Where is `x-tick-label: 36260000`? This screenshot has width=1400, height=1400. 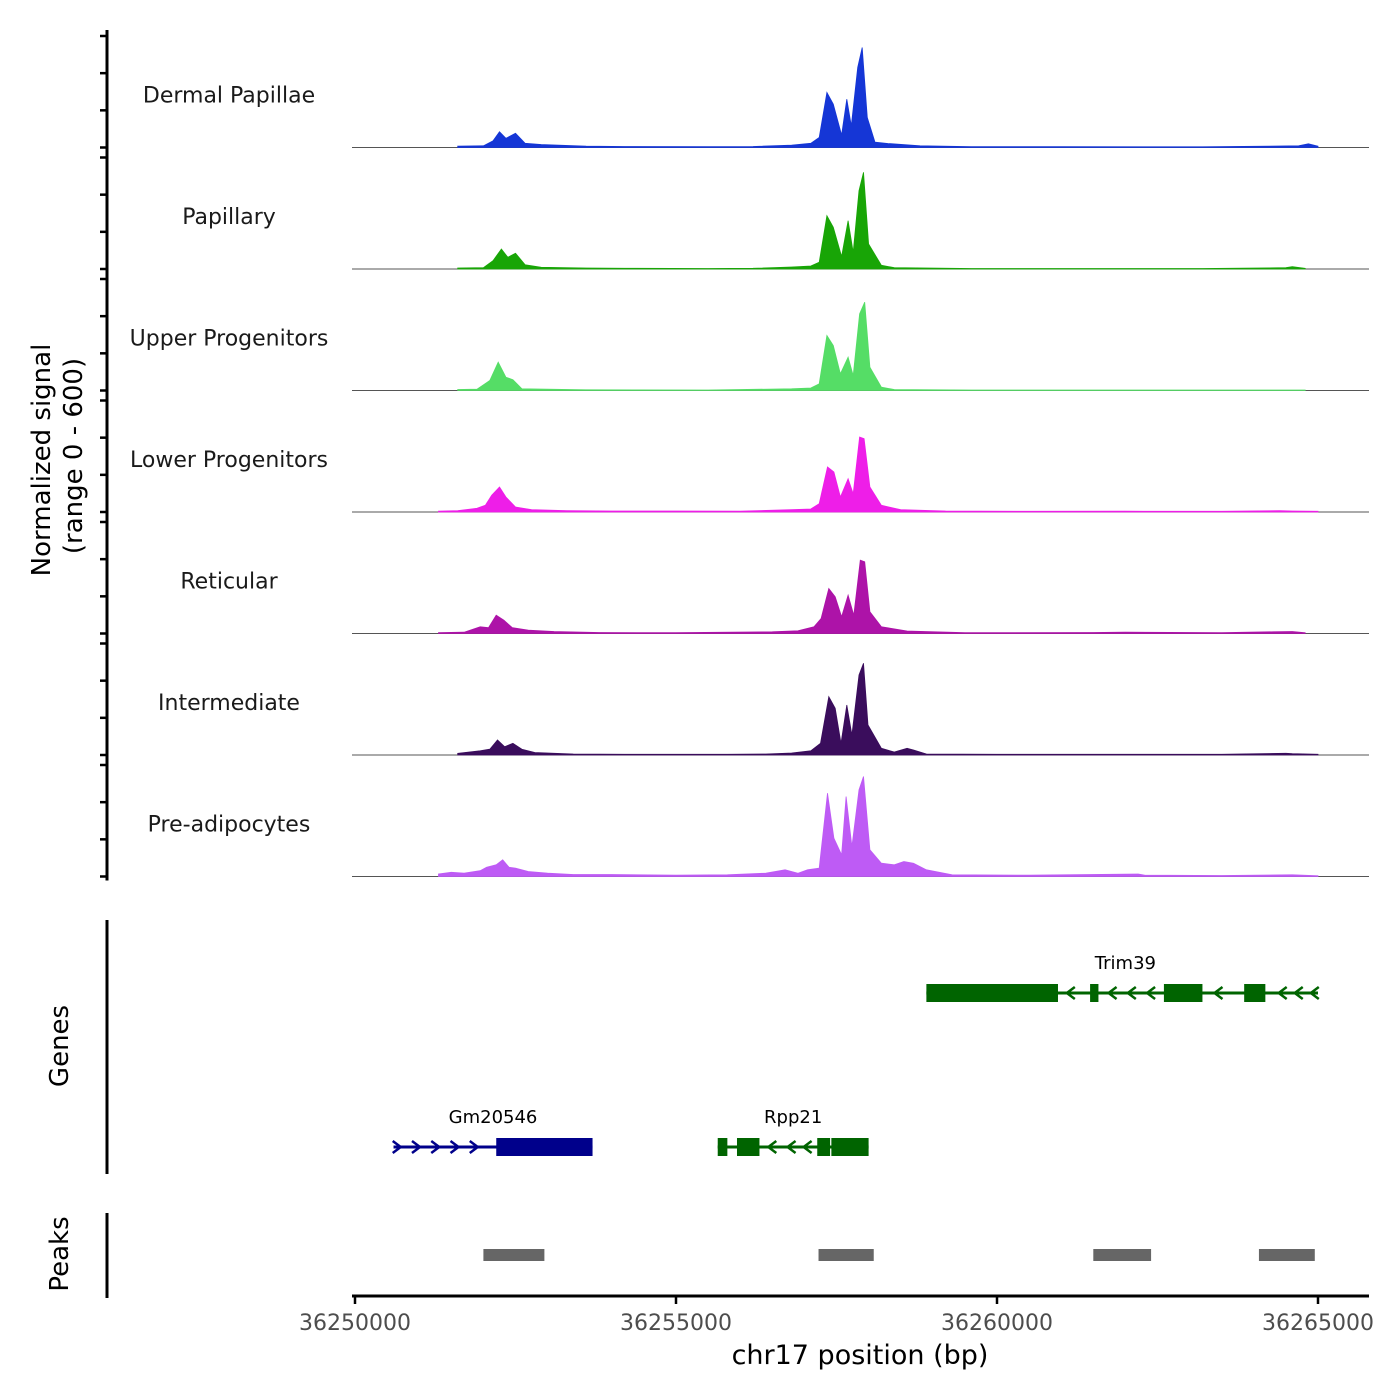 x-tick-label: 36260000 is located at coordinates (997, 1323).